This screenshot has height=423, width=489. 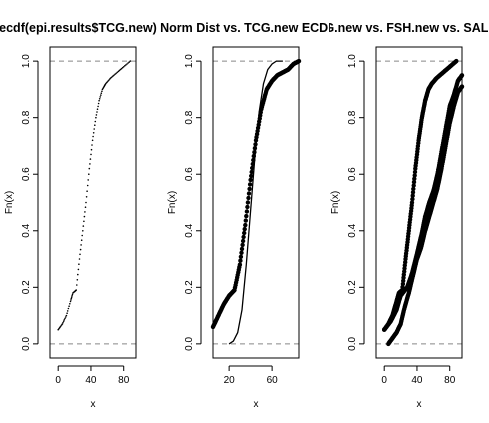 What do you see at coordinates (78, 28) in the screenshot?
I see `chart-title: ecdf(epi.results$TCG.new)` at bounding box center [78, 28].